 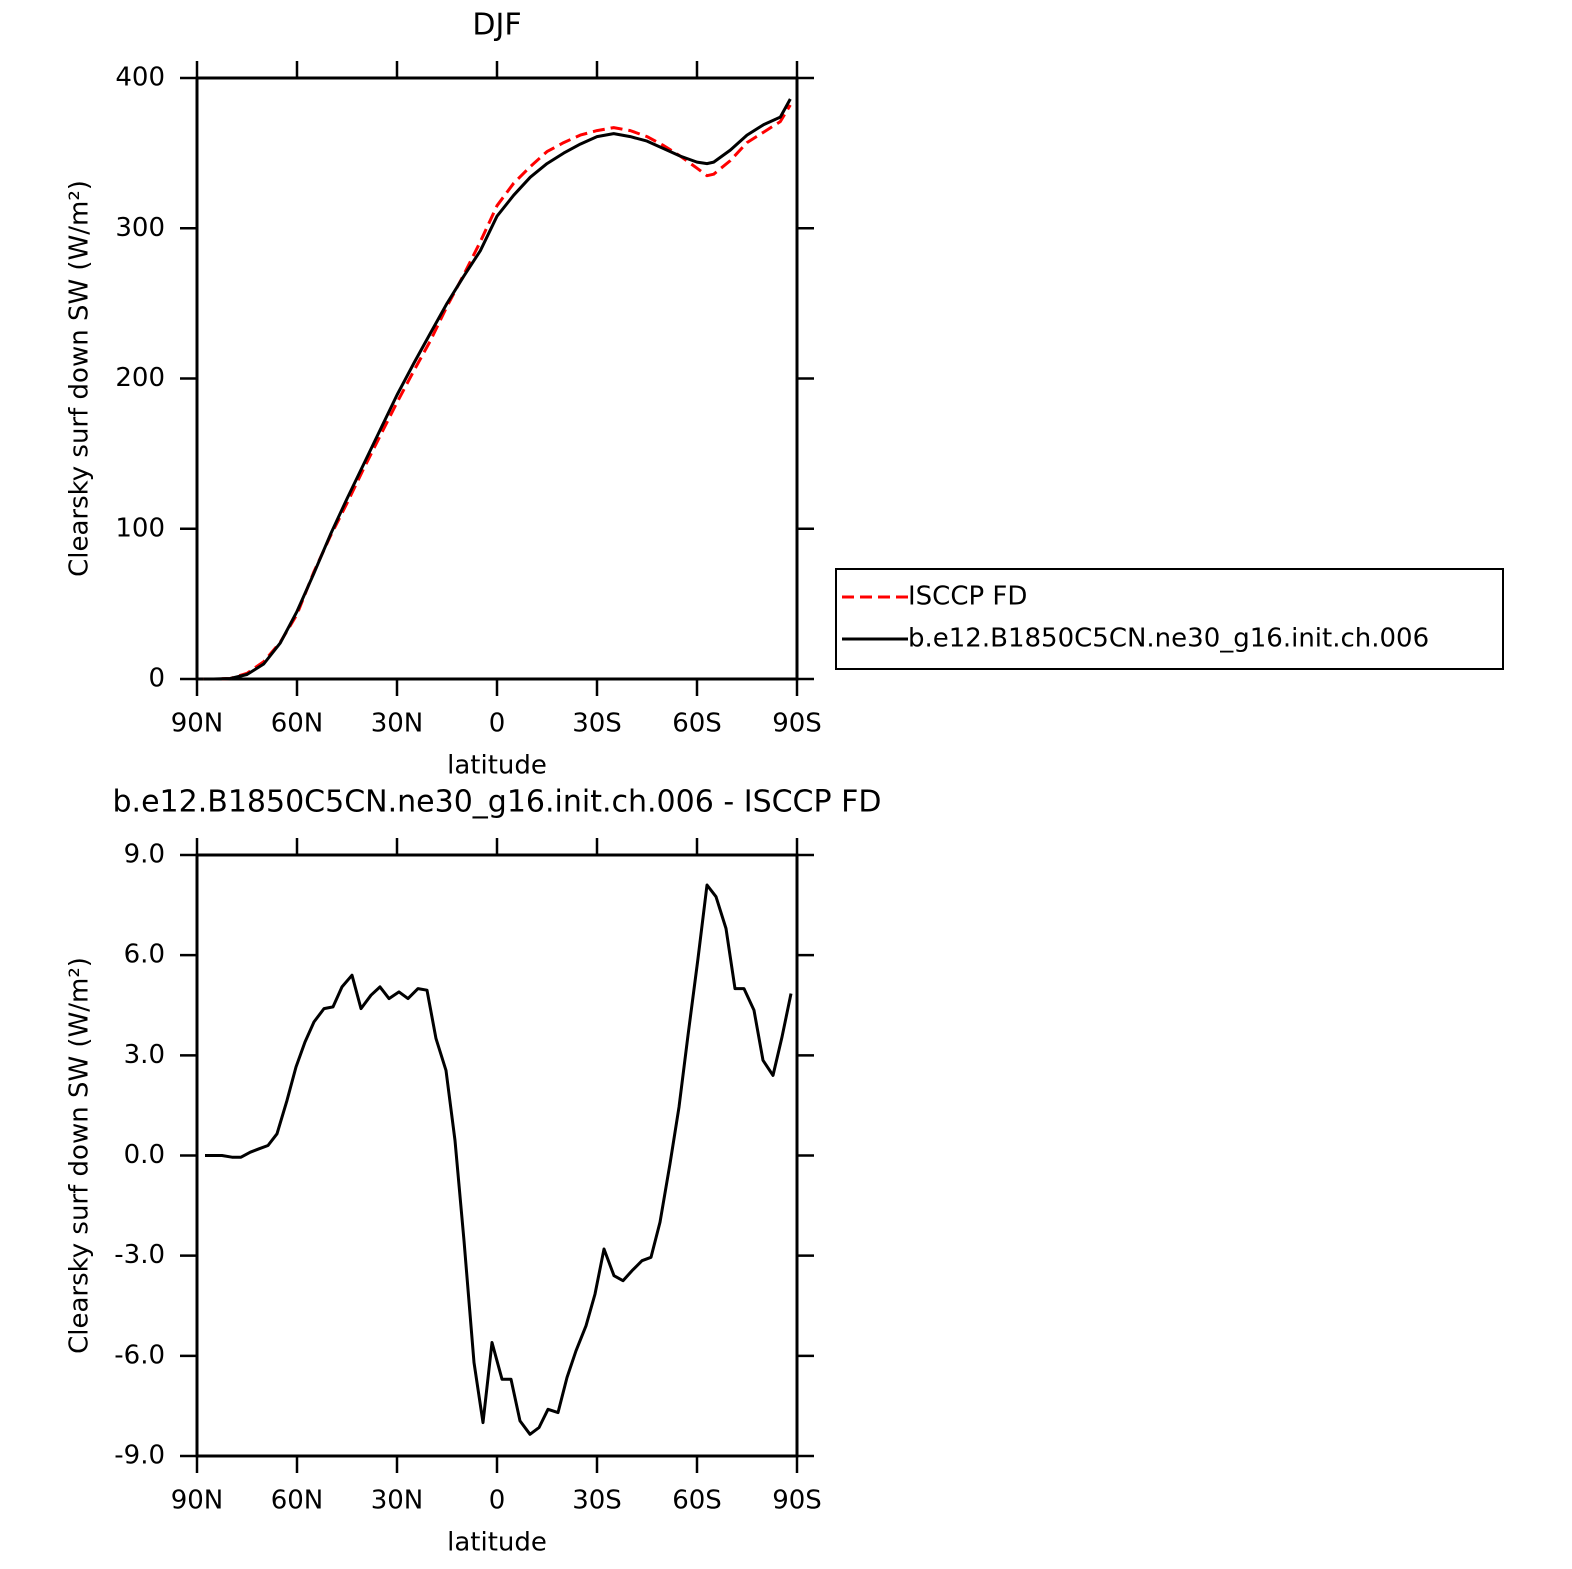 What do you see at coordinates (1168, 639) in the screenshot?
I see `legend-label: b.e12.B1850C5CN.ne30_g16.init.ch.006` at bounding box center [1168, 639].